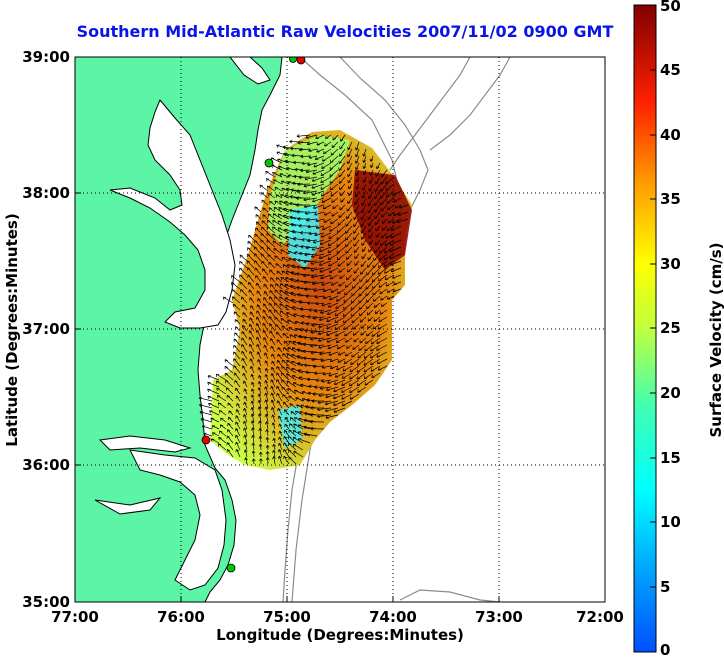 The image size is (724, 659). I want to click on x-tick-label: 74:00, so click(393, 617).